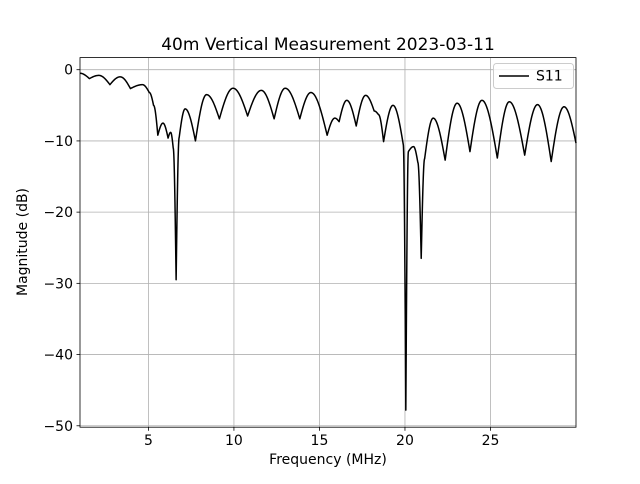  I want to click on y-tick-label: −20, so click(58, 213).